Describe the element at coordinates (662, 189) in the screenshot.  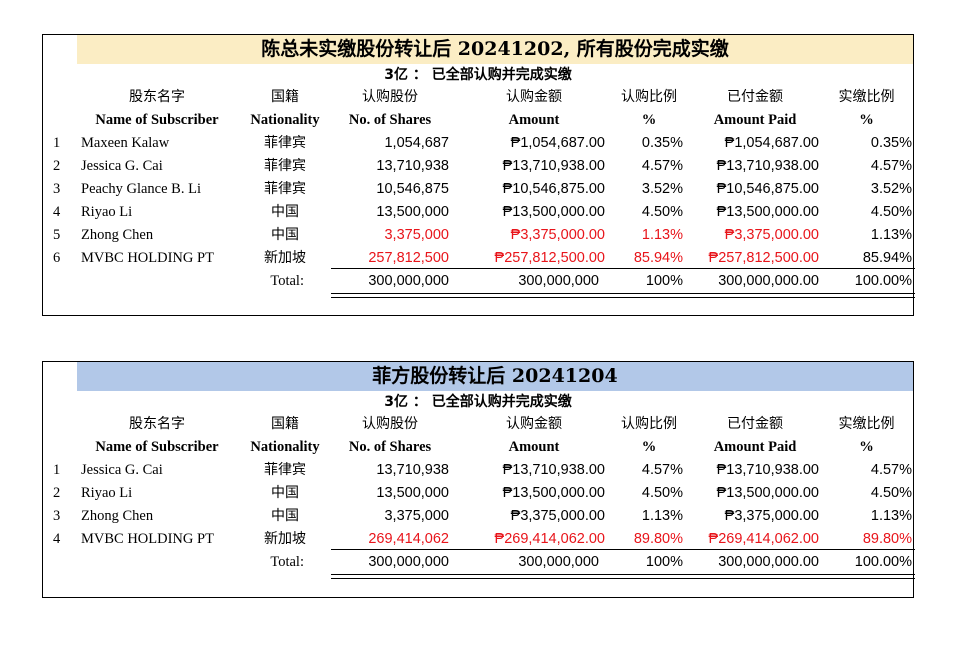
I see `percent: 3.52%` at that location.